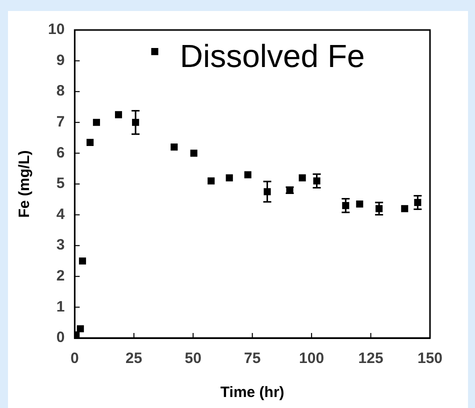 The image size is (475, 408). I want to click on y-tick-label: 9, so click(60, 60).